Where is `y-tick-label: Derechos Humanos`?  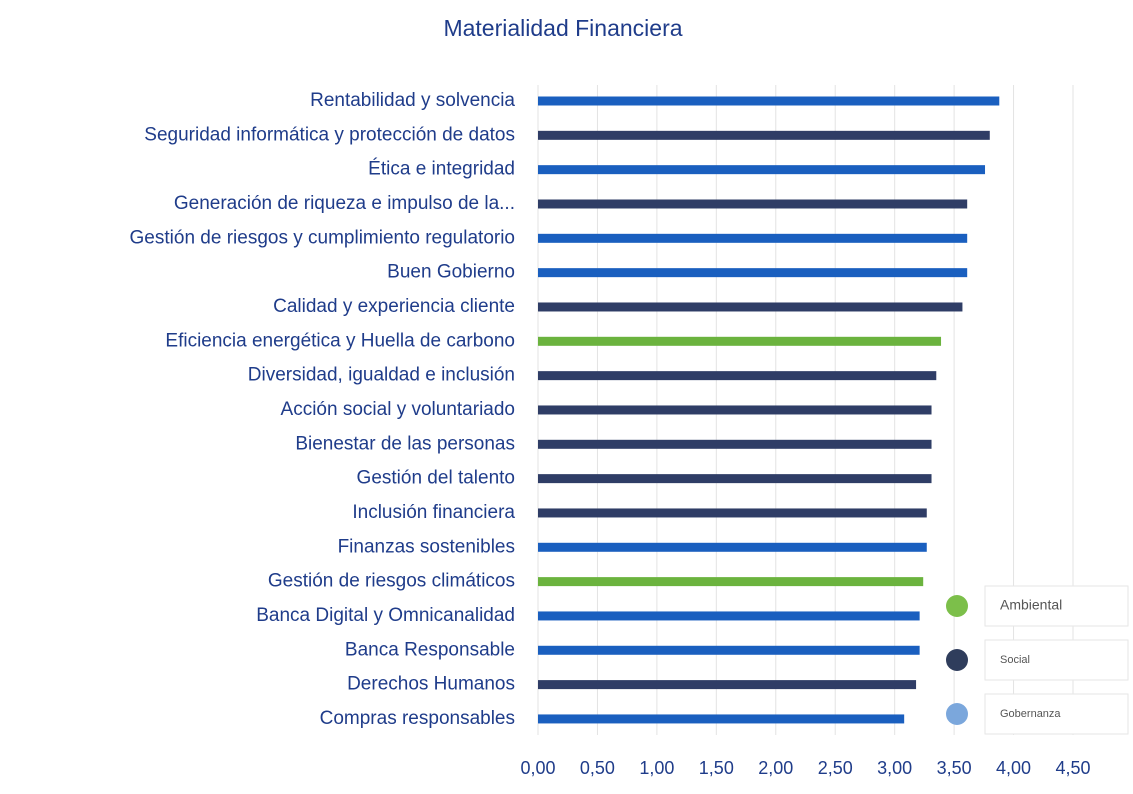
y-tick-label: Derechos Humanos is located at coordinates (431, 684).